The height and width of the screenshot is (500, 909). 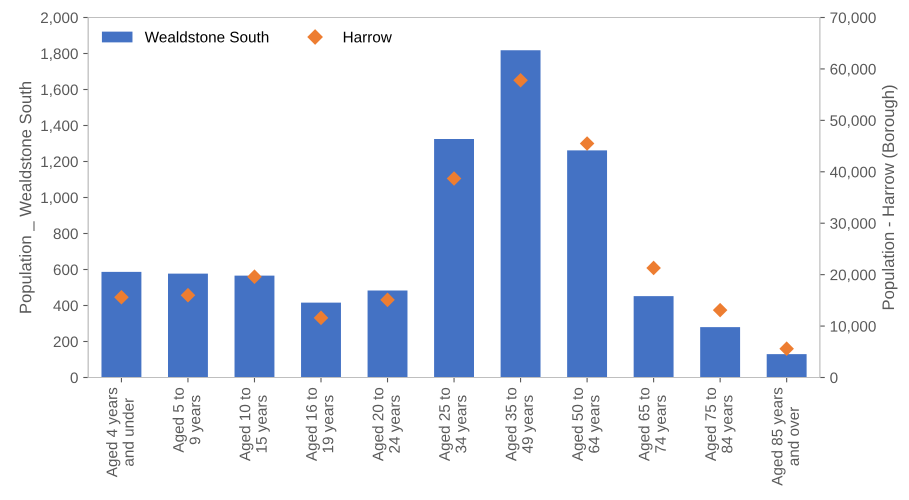 I want to click on x-tick-label: Aged 4 years and under, so click(x=120, y=433).